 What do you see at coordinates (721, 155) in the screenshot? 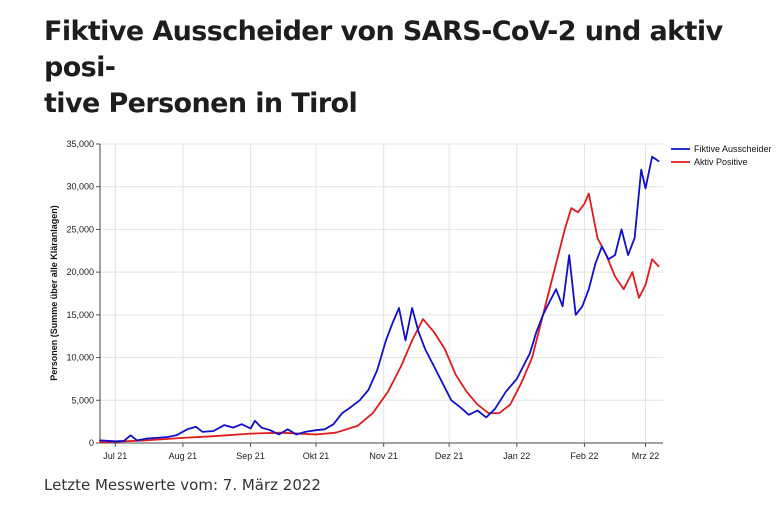
I see `legend-layer: Fiktive Ausscheider Aktiv Positive` at bounding box center [721, 155].